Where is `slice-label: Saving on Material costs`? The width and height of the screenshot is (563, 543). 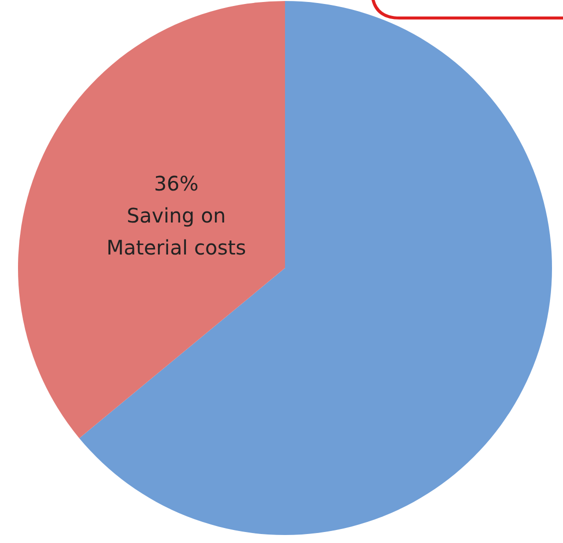
slice-label: Saving on Material costs is located at coordinates (176, 231).